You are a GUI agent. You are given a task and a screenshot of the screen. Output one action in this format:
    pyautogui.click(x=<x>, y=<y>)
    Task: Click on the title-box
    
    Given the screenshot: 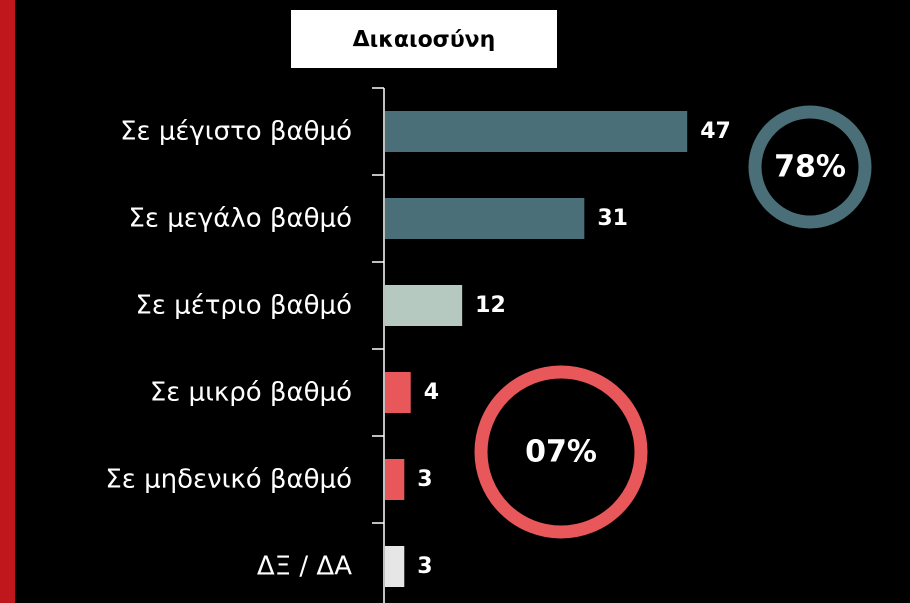 What is the action you would take?
    pyautogui.click(x=424, y=39)
    